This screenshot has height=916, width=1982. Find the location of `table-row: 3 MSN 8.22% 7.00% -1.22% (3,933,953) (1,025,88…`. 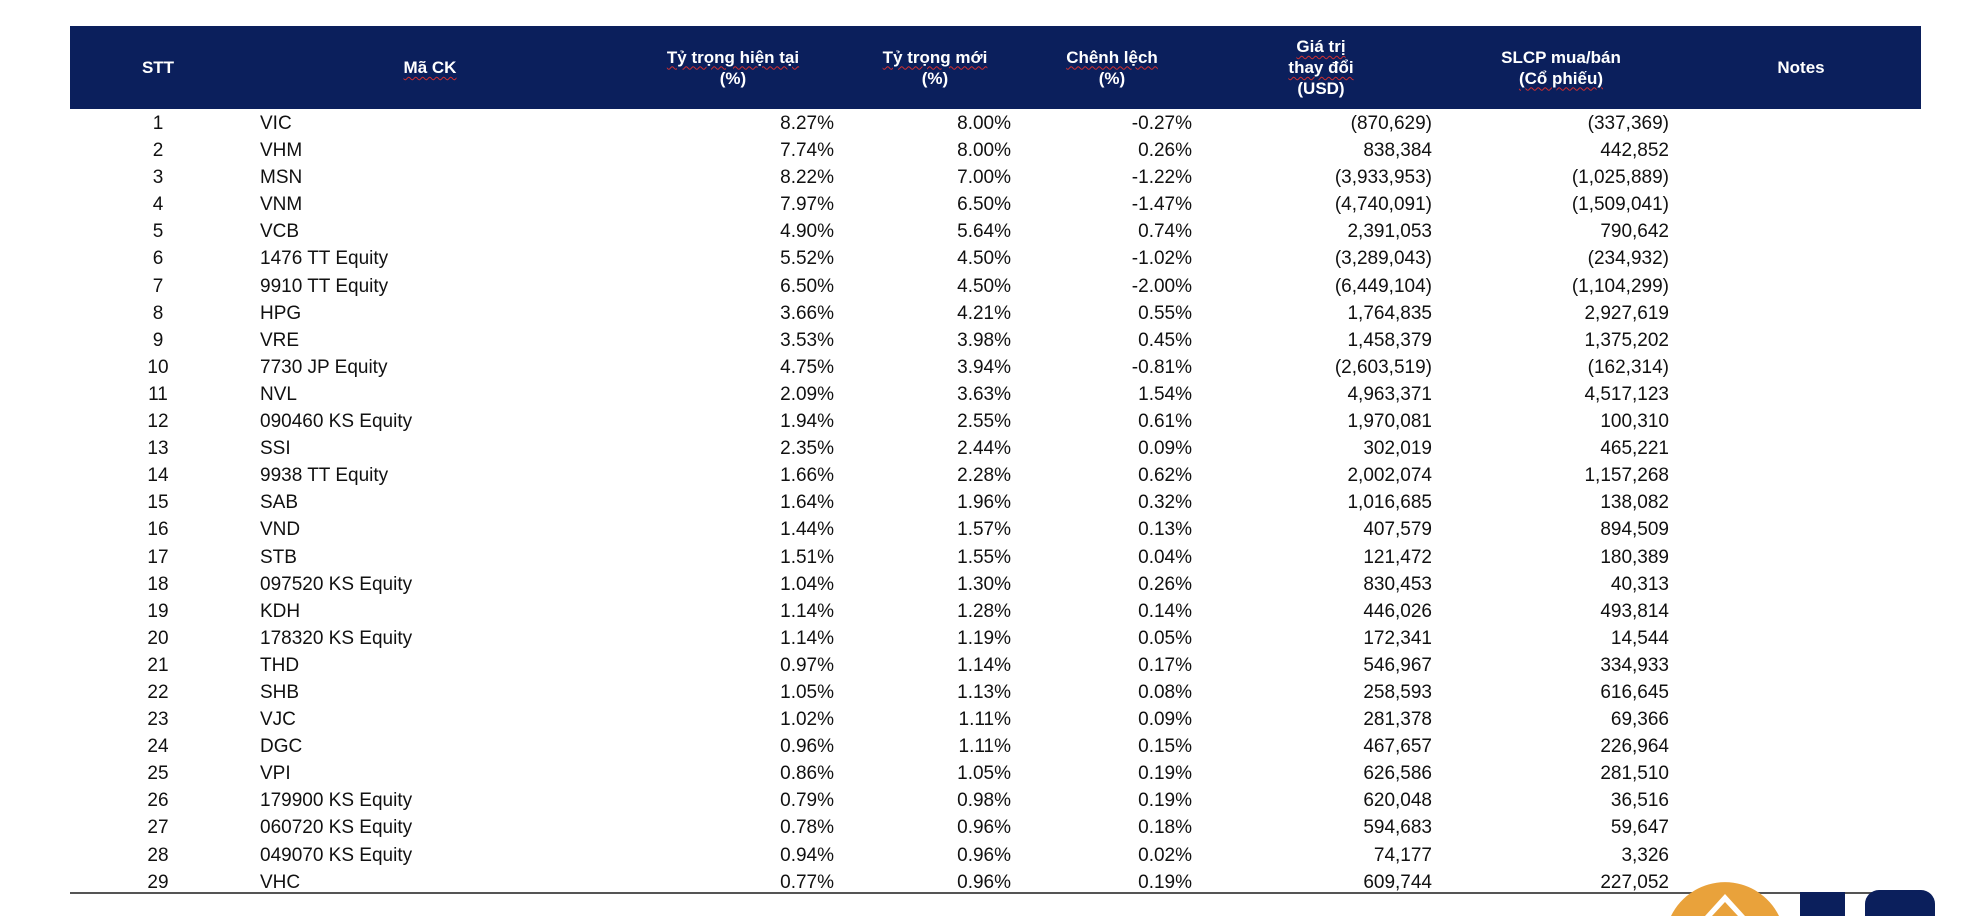

table-row: 3 MSN 8.22% 7.00% -1.22% (3,933,953) (1,025,88… is located at coordinates (991, 177).